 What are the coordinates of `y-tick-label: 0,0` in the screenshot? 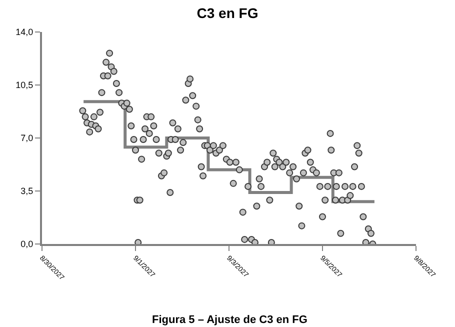 It's located at (27, 244).